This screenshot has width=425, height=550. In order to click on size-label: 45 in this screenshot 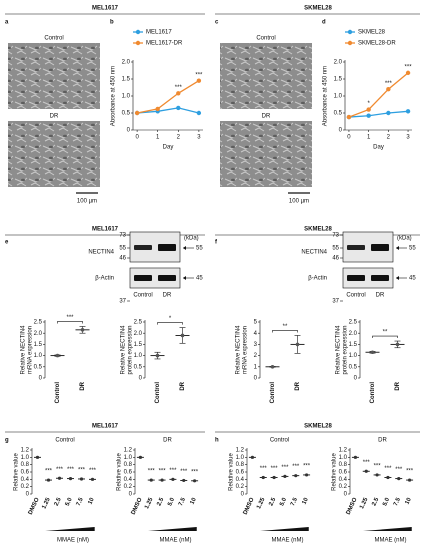, I will do `click(412, 279)`.